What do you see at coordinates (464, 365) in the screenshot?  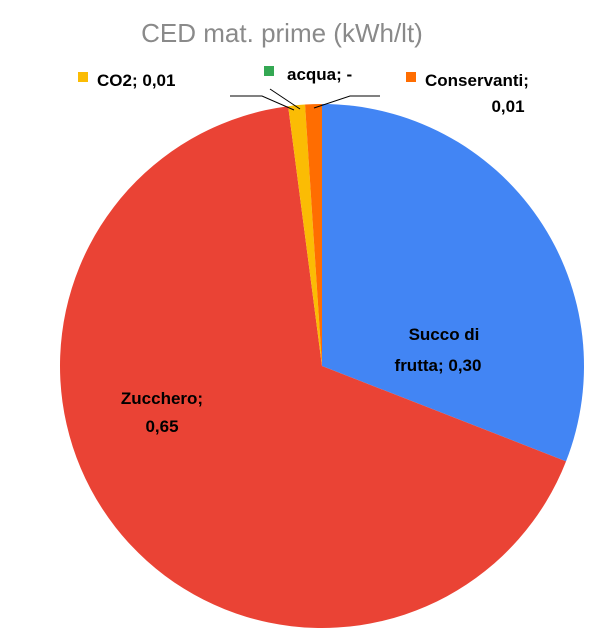 I see `slice-value-succo-di-frutta: 0,30` at bounding box center [464, 365].